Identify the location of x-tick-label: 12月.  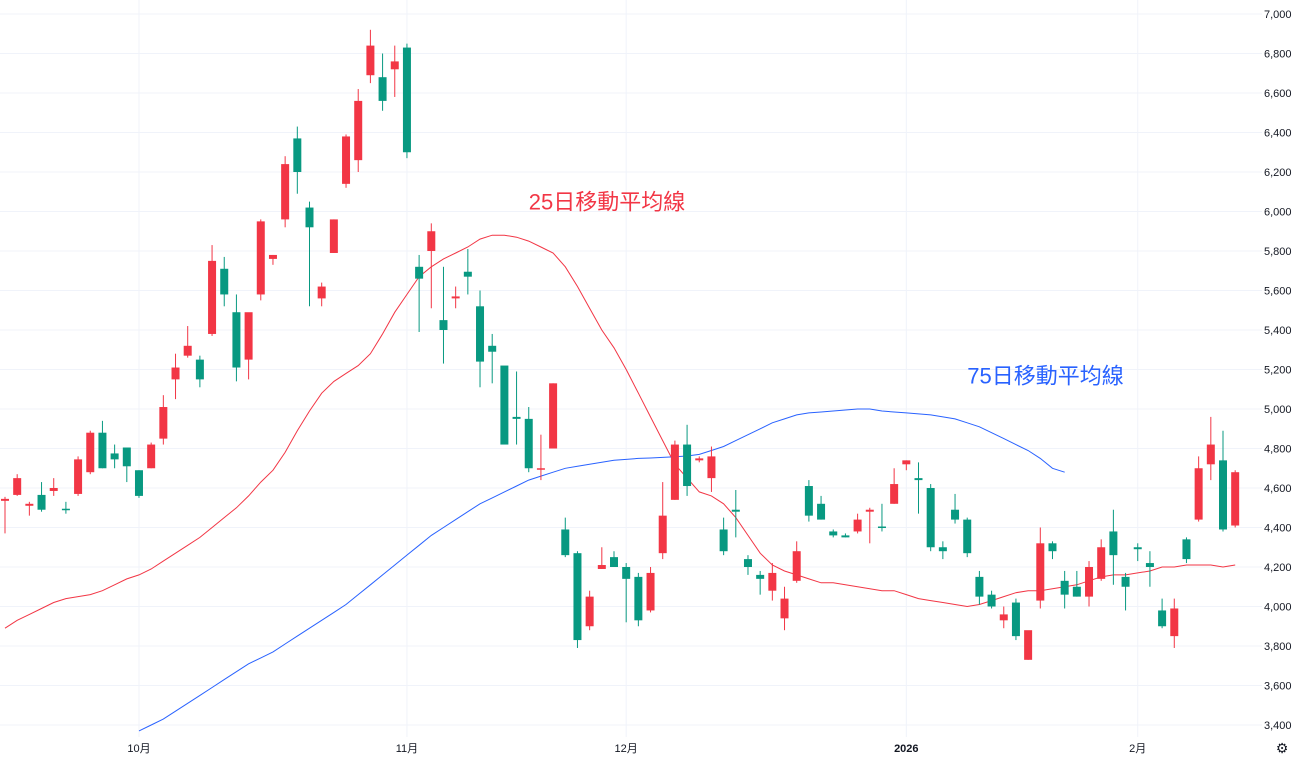
(626, 749).